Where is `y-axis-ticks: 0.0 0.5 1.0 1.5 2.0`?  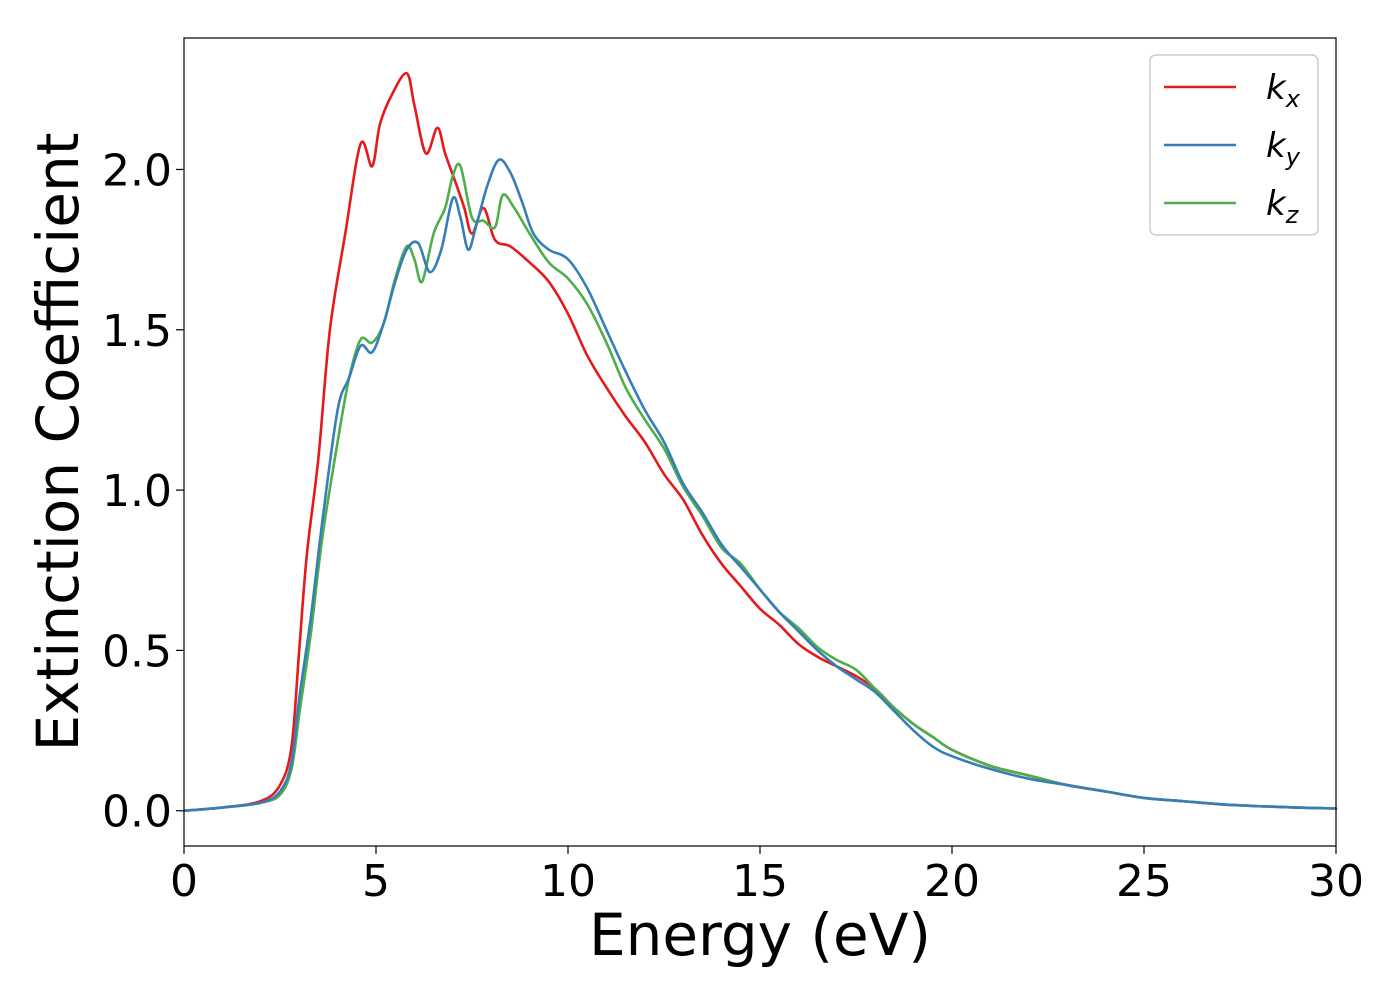 y-axis-ticks: 0.0 0.5 1.0 1.5 2.0 is located at coordinates (143, 491).